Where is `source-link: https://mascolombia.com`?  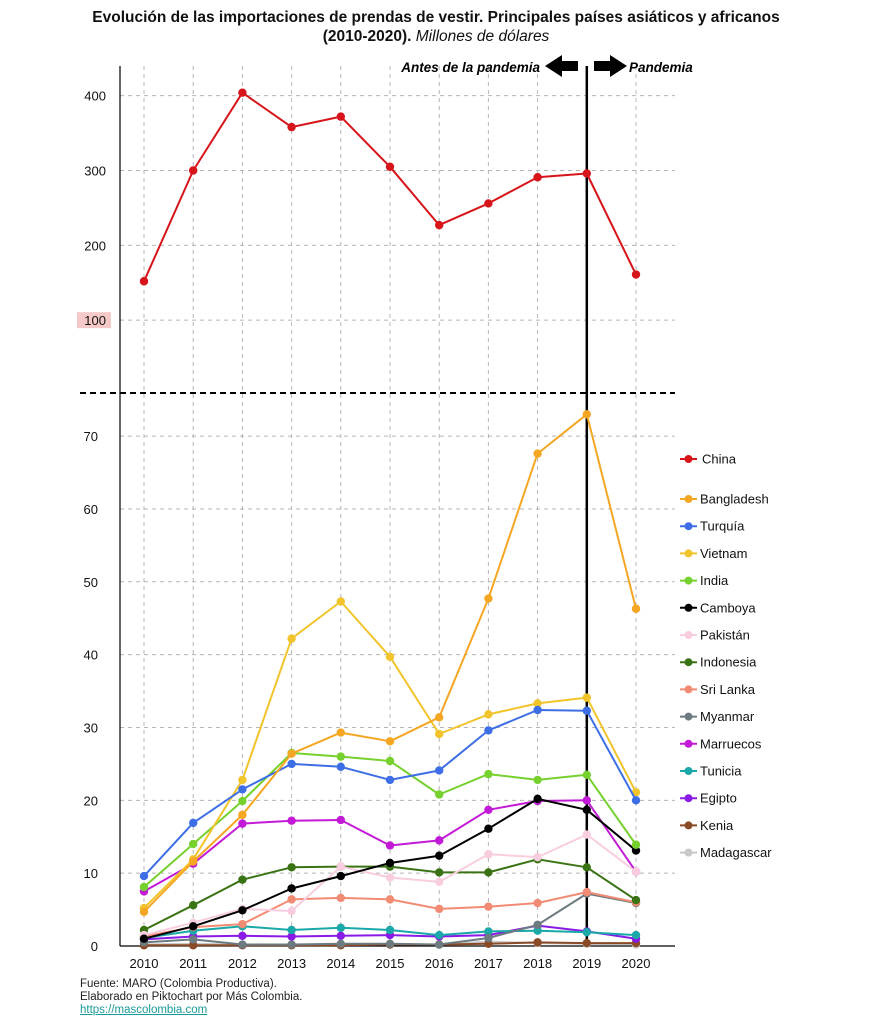
source-link: https://mascolombia.com is located at coordinates (144, 1010).